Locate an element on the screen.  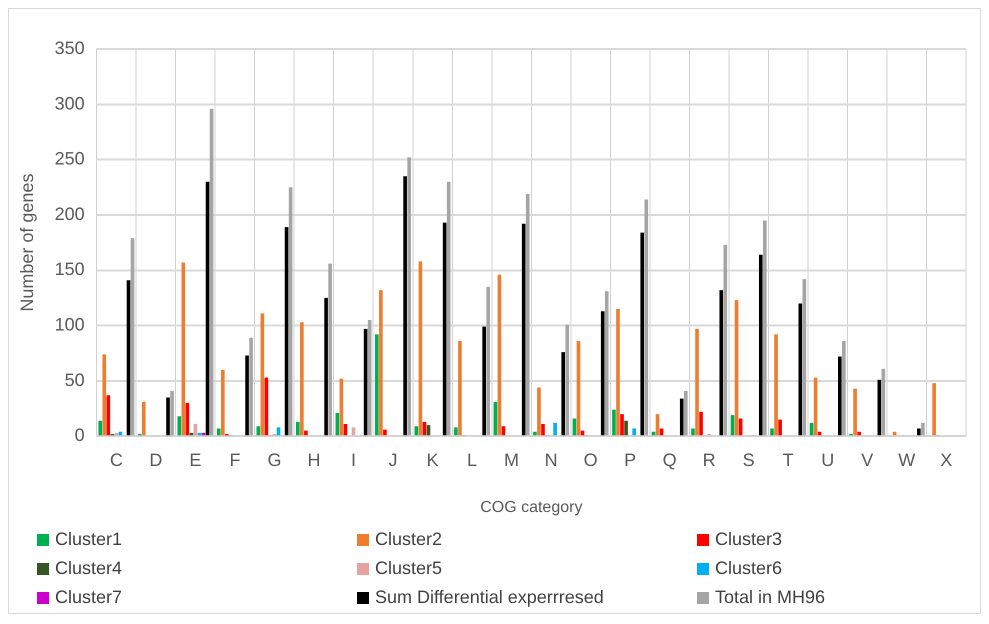
y-axis-title: Number of genes is located at coordinates (26, 243).